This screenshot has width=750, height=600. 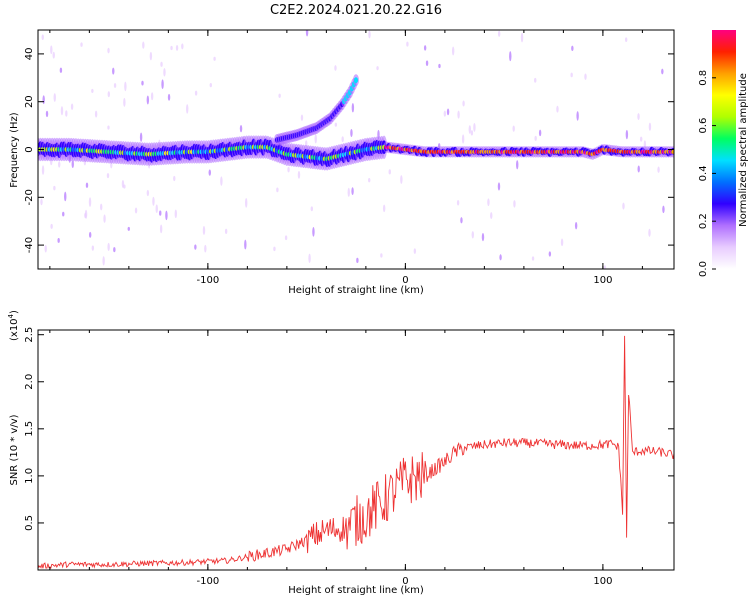 What do you see at coordinates (703, 78) in the screenshot?
I see `colorbar-tick-label: 0.8` at bounding box center [703, 78].